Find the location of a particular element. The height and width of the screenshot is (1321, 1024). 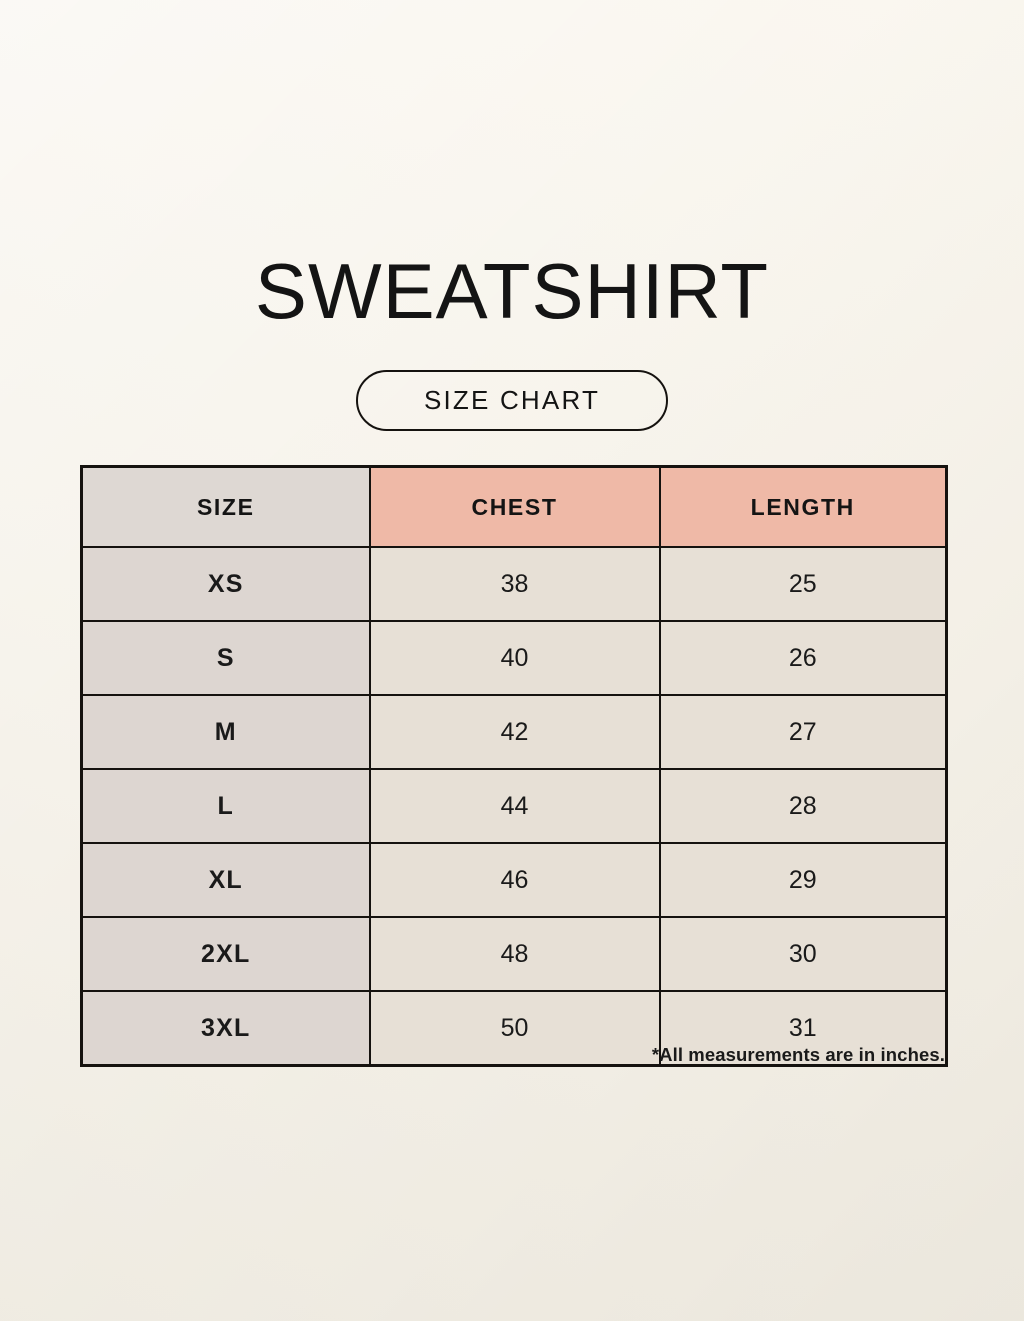

table-row: 2XL 48 30 is located at coordinates (514, 954).